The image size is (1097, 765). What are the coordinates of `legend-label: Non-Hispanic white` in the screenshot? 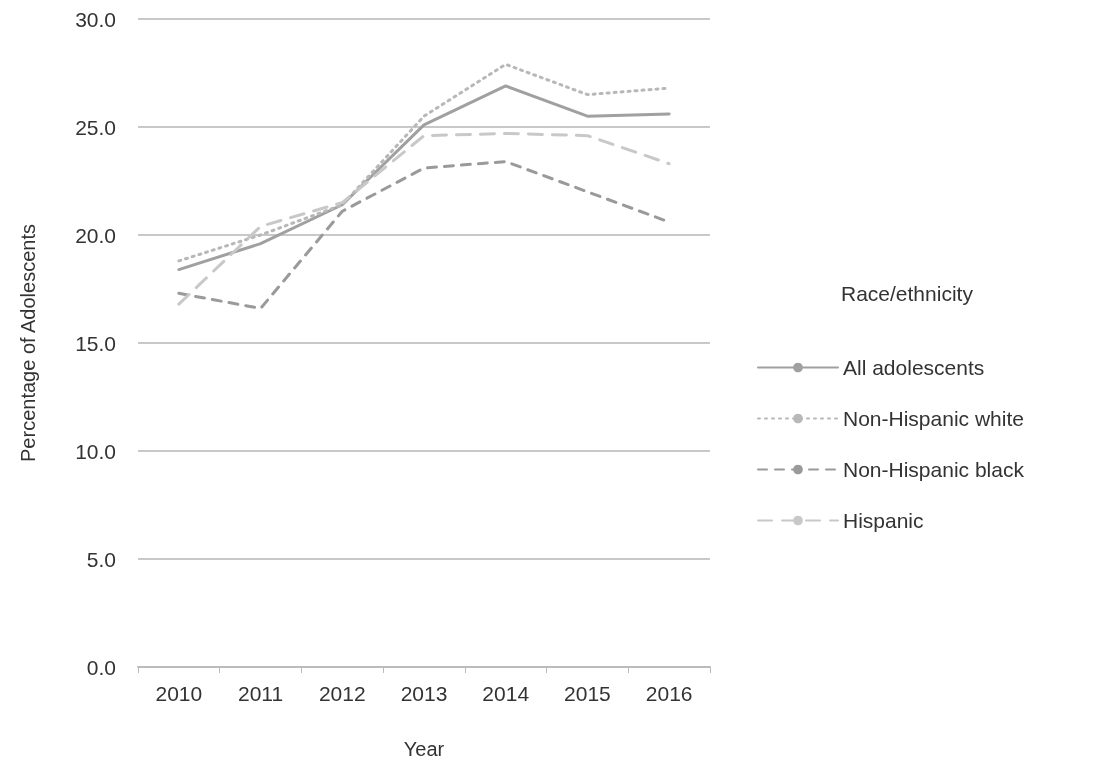 It's located at (933, 418).